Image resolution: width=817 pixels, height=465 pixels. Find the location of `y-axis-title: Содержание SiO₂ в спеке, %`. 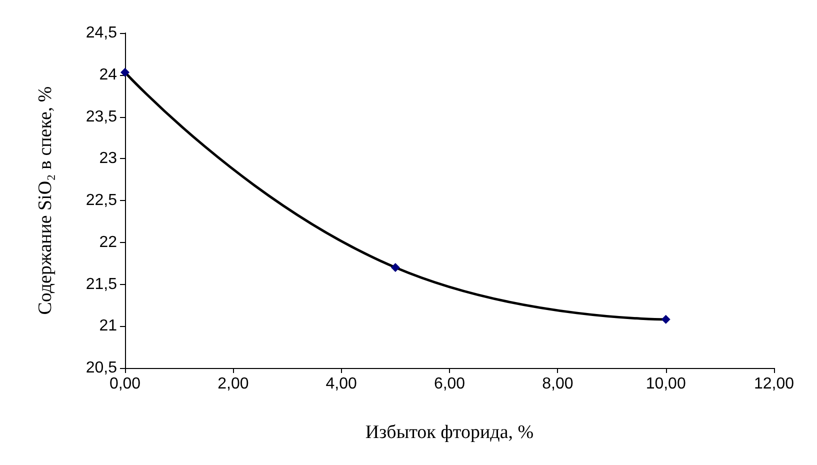

y-axis-title: Содержание SiO₂ в спеке, % is located at coordinates (45, 200).